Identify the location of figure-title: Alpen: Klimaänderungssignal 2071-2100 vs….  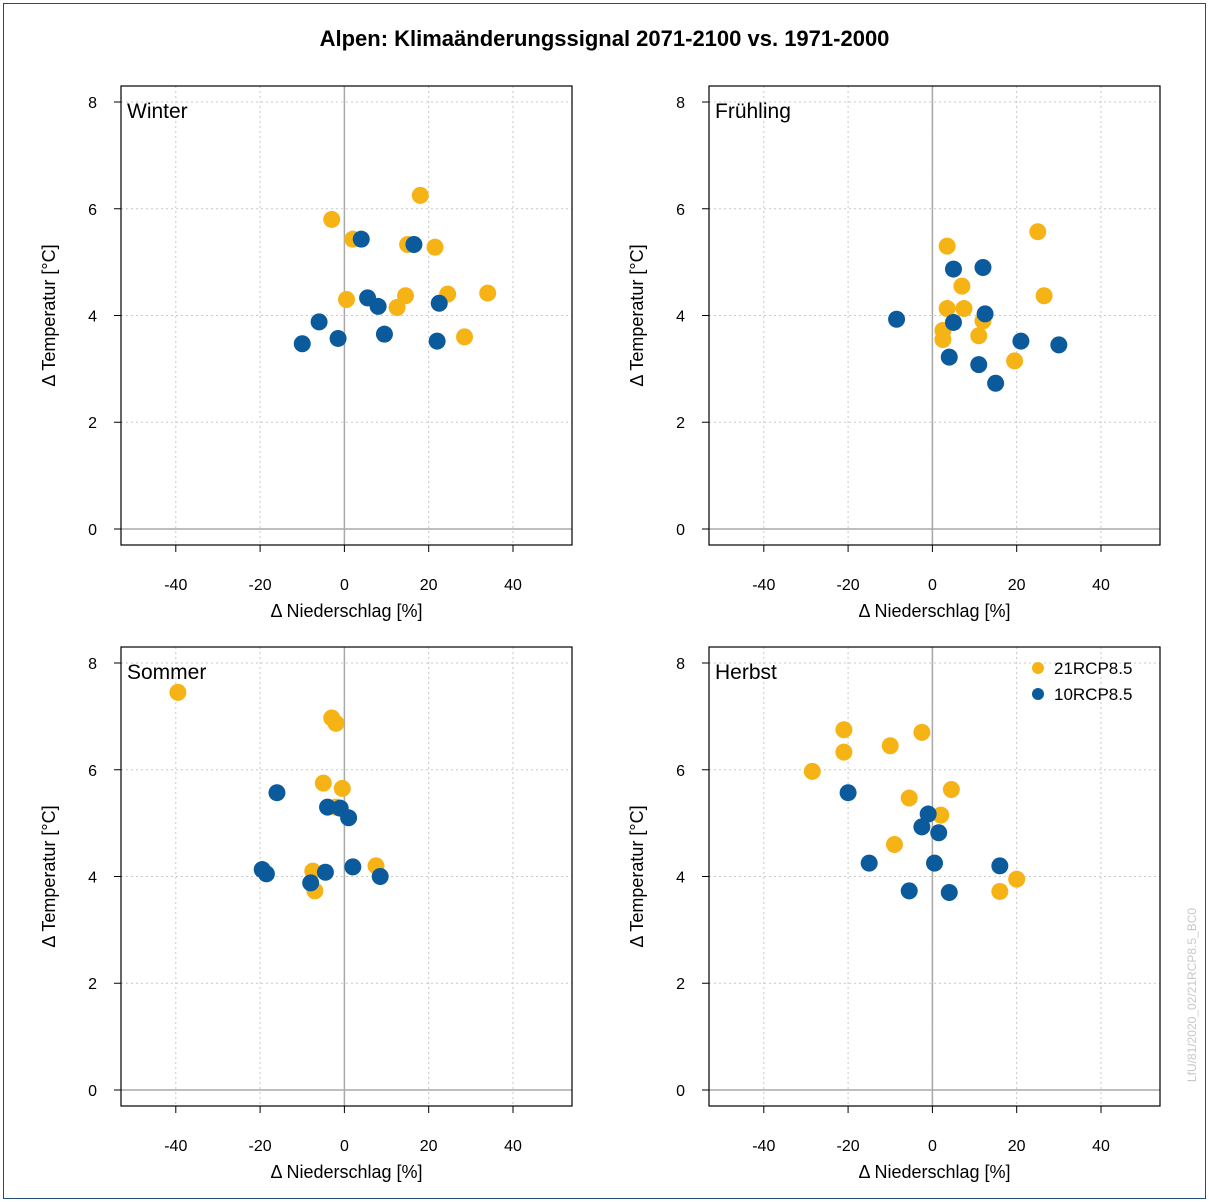
(604, 38).